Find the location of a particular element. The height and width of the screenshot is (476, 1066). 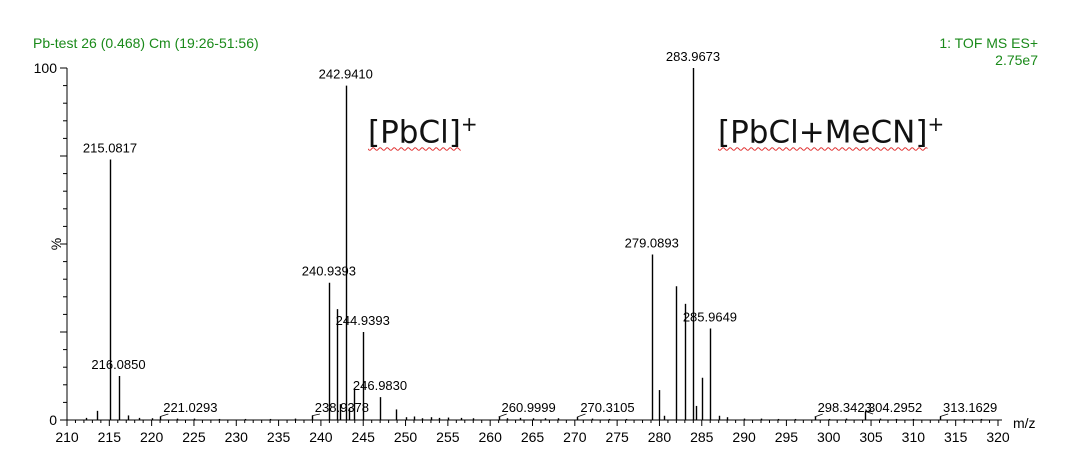

x-tick-label: 300 is located at coordinates (829, 437).